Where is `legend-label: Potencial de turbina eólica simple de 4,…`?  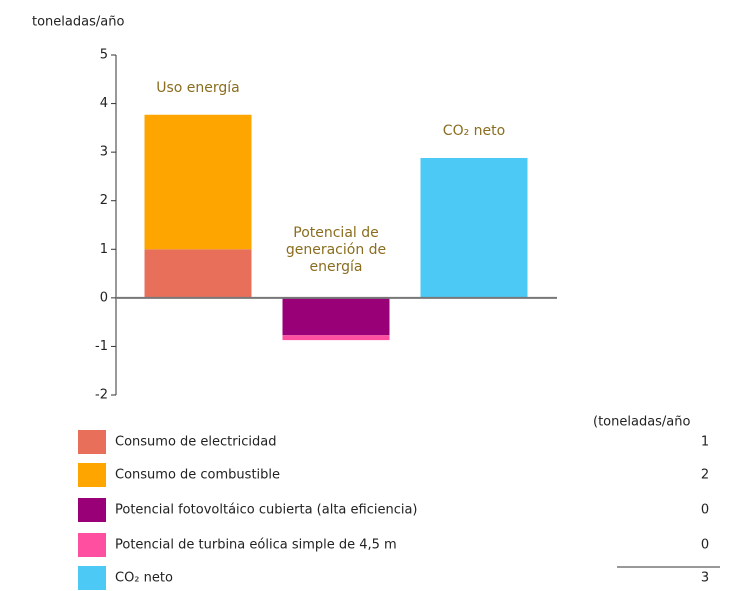
legend-label: Potencial de turbina eólica simple de 4,… is located at coordinates (256, 545).